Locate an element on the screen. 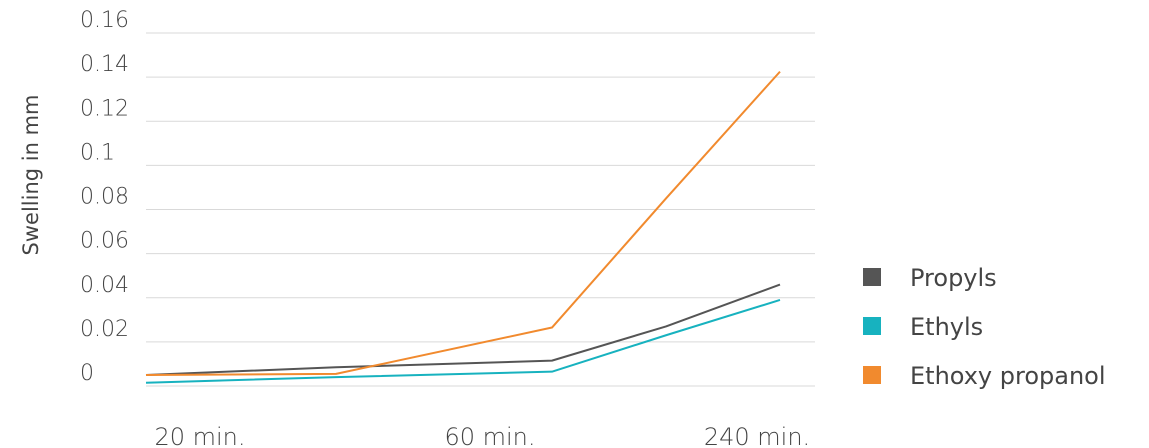 This screenshot has height=448, width=1149. y-tick-label: 0.16 is located at coordinates (104, 20).